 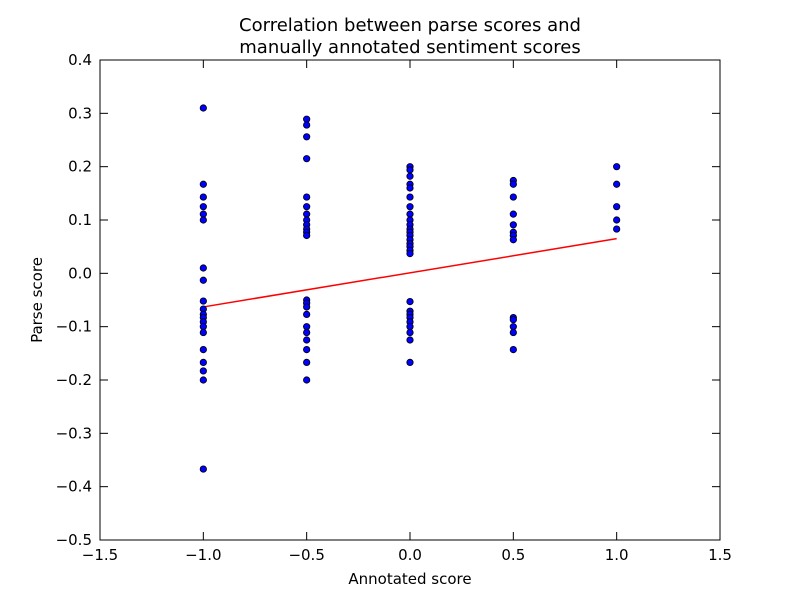 I want to click on y-tick-label: −0.3, so click(x=74, y=433).